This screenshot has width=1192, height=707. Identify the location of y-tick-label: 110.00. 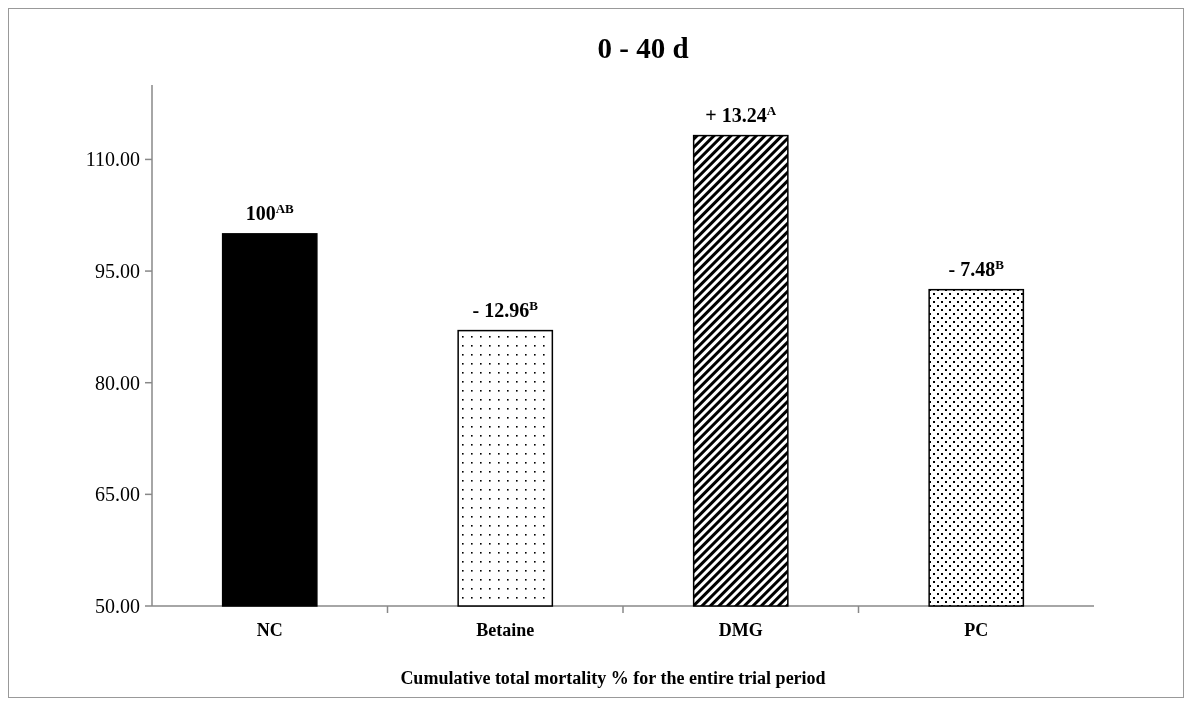
(112, 159).